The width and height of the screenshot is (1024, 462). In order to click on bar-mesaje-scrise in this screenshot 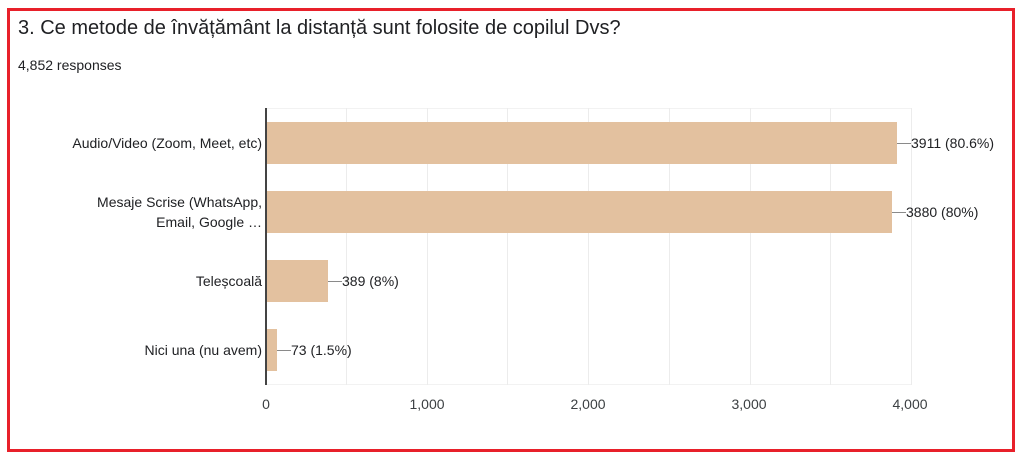, I will do `click(579, 212)`.